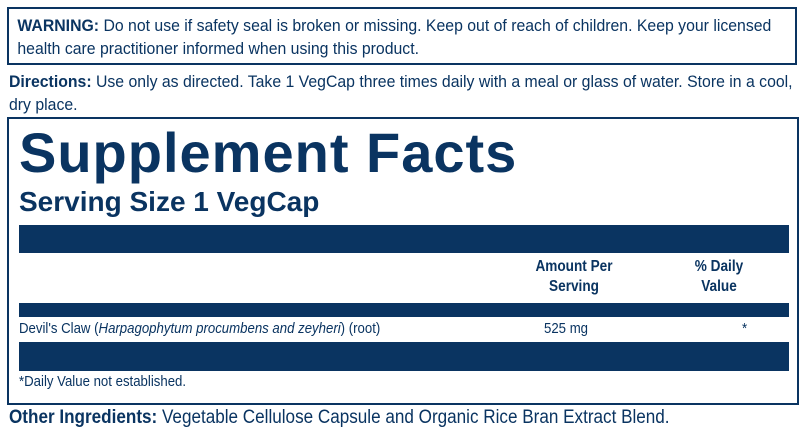  Describe the element at coordinates (745, 328) in the screenshot. I see `ingredient-dv: *` at that location.